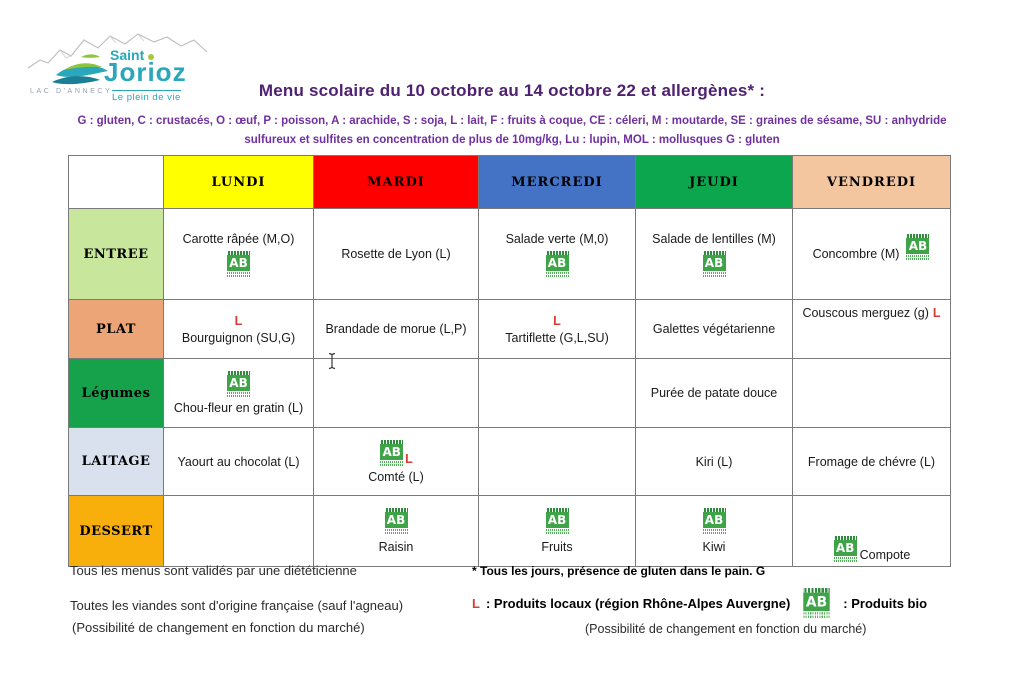  I want to click on day-header-lundi: LUNDI, so click(238, 182).